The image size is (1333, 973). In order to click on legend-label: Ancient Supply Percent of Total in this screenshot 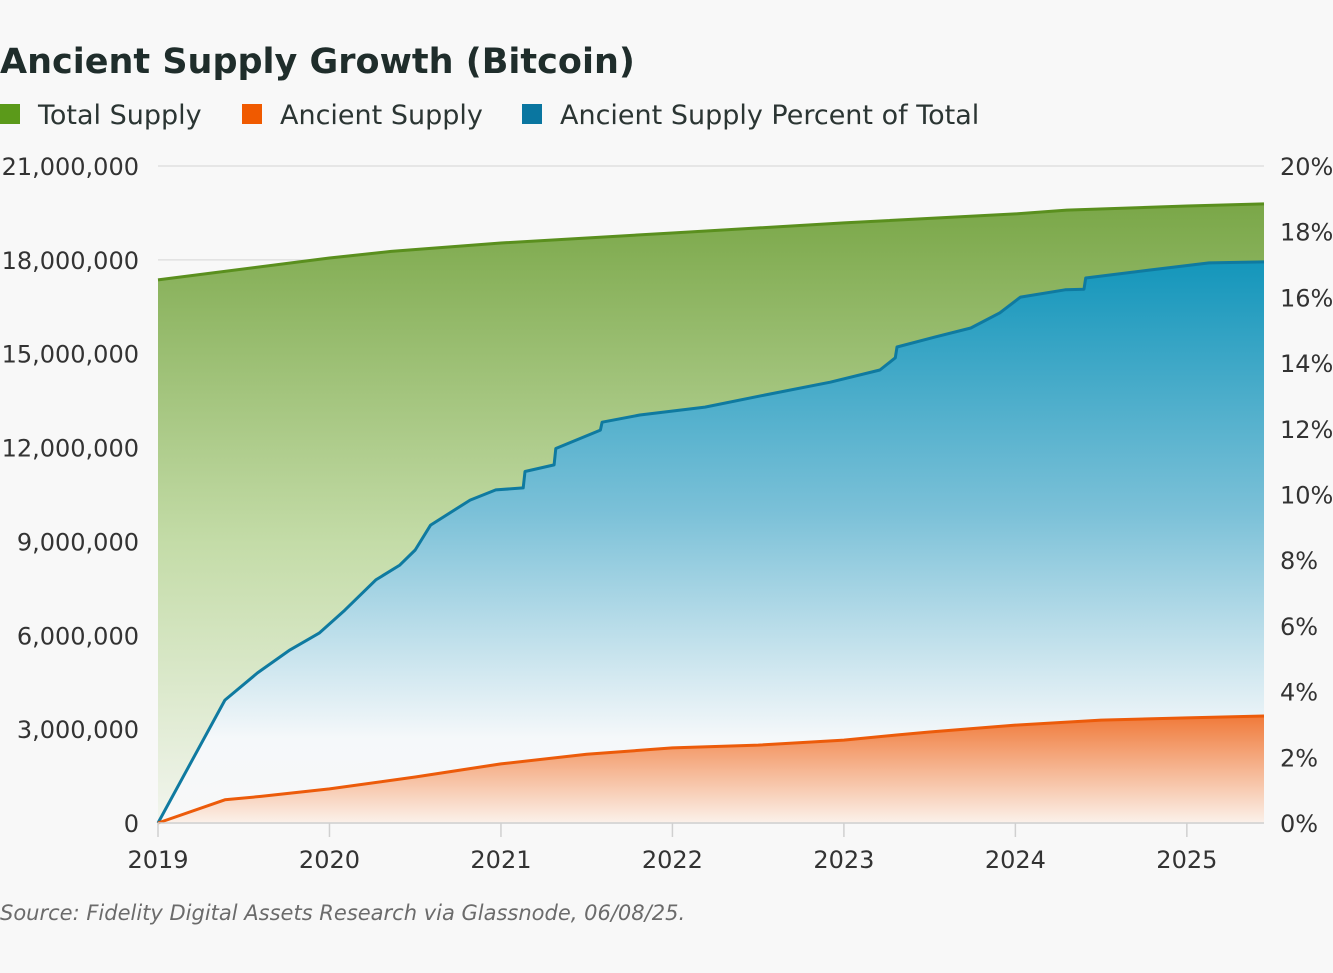, I will do `click(769, 115)`.